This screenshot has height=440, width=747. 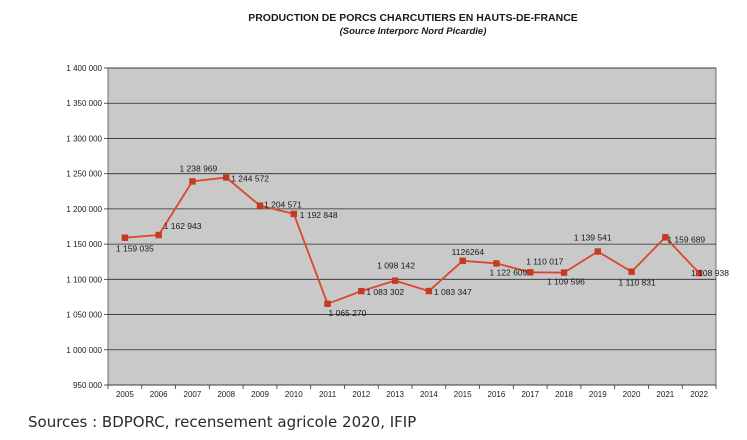 What do you see at coordinates (260, 394) in the screenshot?
I see `x-tick-label: 2009` at bounding box center [260, 394].